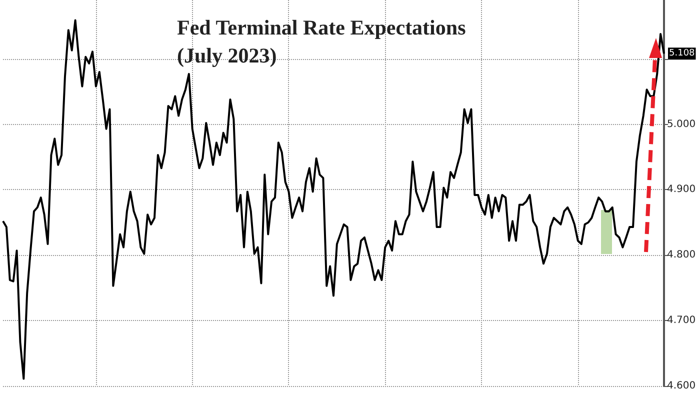 Image resolution: width=700 pixels, height=394 pixels. What do you see at coordinates (681, 124) in the screenshot?
I see `y-tick-label: 5.000` at bounding box center [681, 124].